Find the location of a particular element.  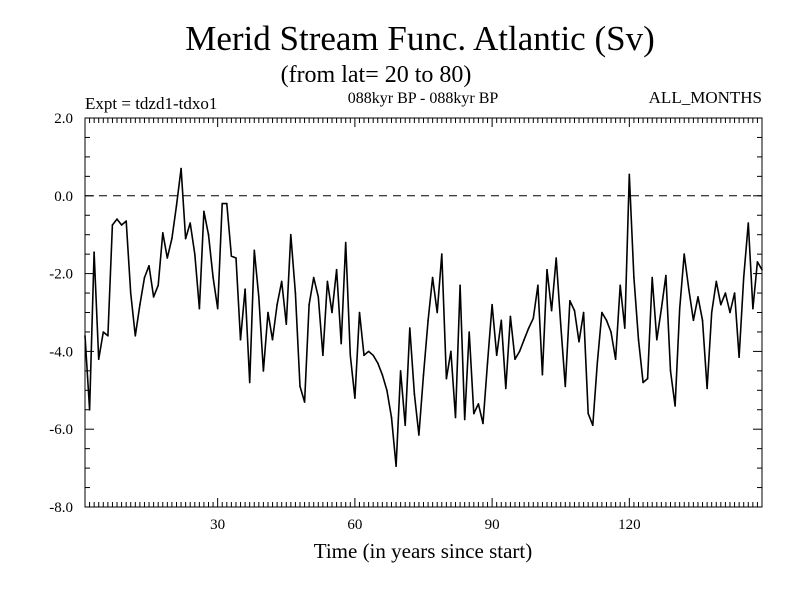

y-tick-label: -6.0 is located at coordinates (61, 430).